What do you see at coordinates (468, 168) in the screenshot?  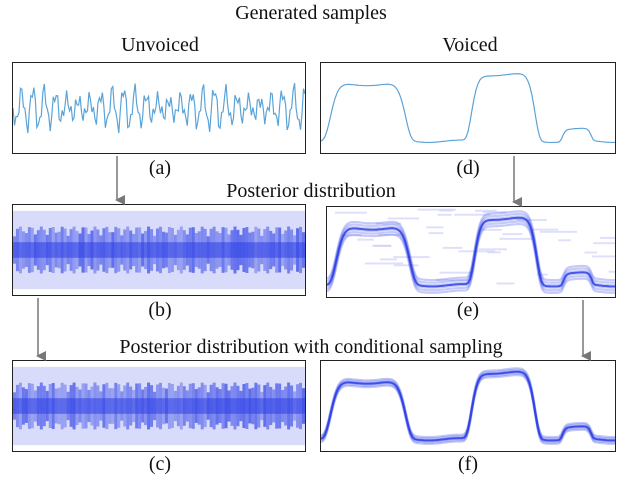 I see `label-d: (d)` at bounding box center [468, 168].